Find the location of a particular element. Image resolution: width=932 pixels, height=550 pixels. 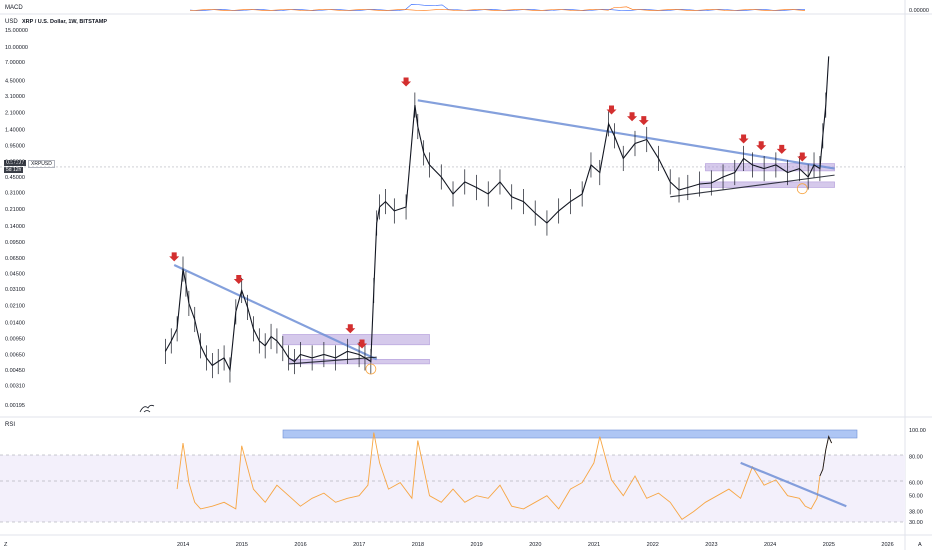

time-axis-label: 2026 is located at coordinates (887, 545).